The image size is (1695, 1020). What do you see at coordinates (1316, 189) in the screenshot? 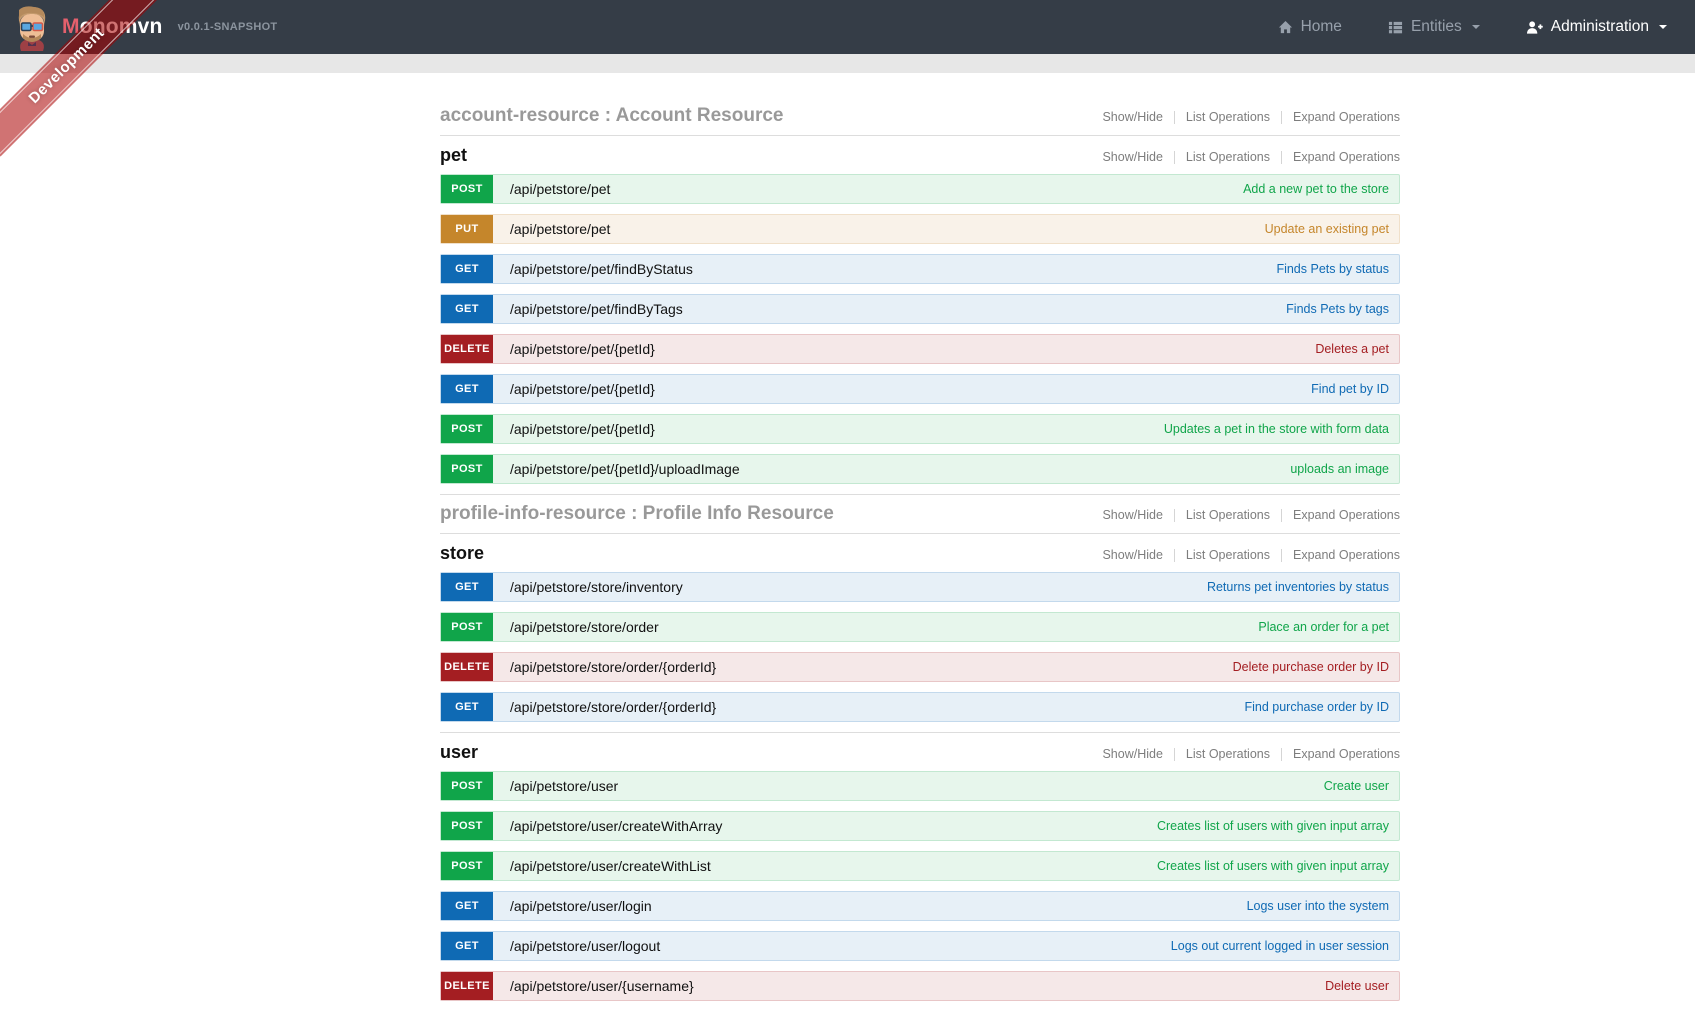
I see `operation-summary: Add a new pet to the store` at bounding box center [1316, 189].